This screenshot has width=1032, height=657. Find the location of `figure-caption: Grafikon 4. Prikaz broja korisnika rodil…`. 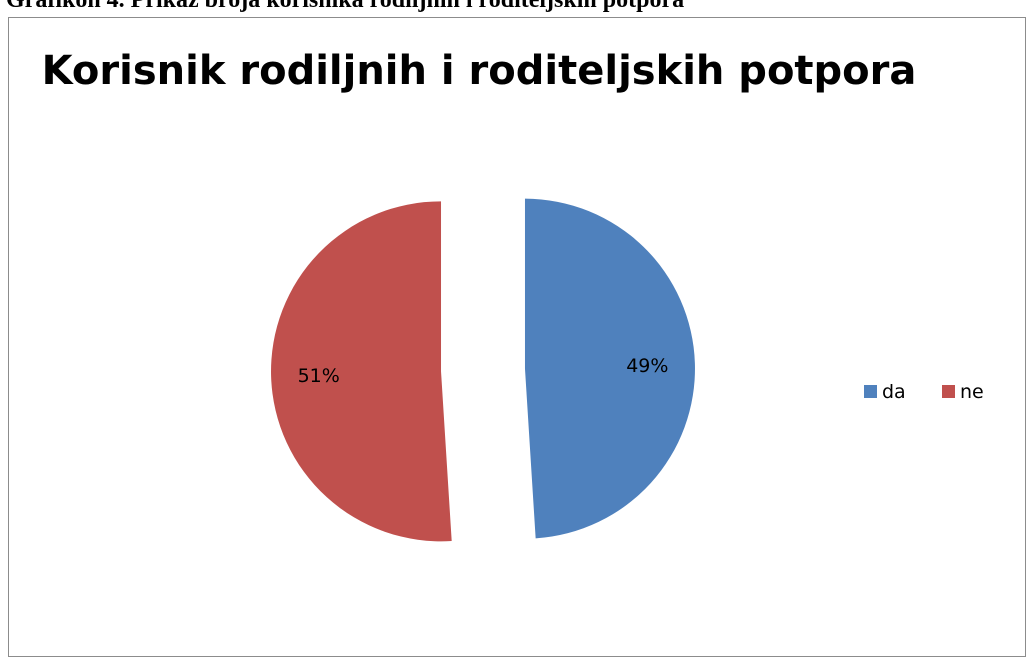

figure-caption: Grafikon 4. Prikaz broja korisnika rodil… is located at coordinates (345, 6).